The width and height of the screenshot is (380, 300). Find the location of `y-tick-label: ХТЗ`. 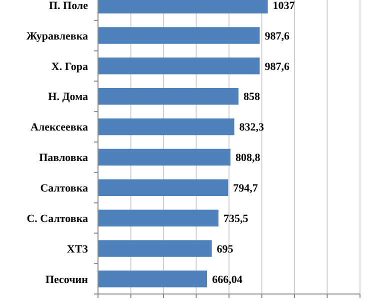

y-tick-label: ХТЗ is located at coordinates (77, 249).